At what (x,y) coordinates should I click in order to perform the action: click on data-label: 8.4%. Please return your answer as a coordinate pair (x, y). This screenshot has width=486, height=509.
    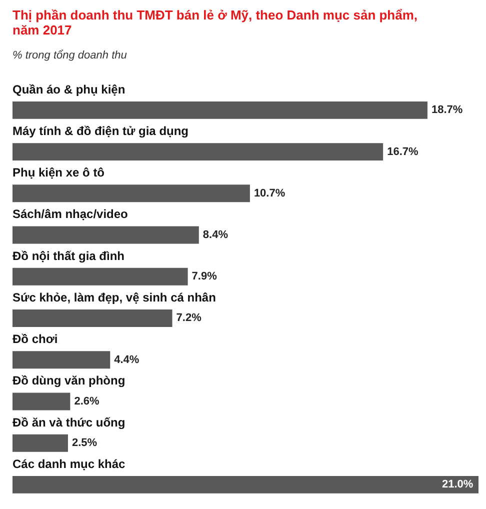
    Looking at the image, I should click on (215, 235).